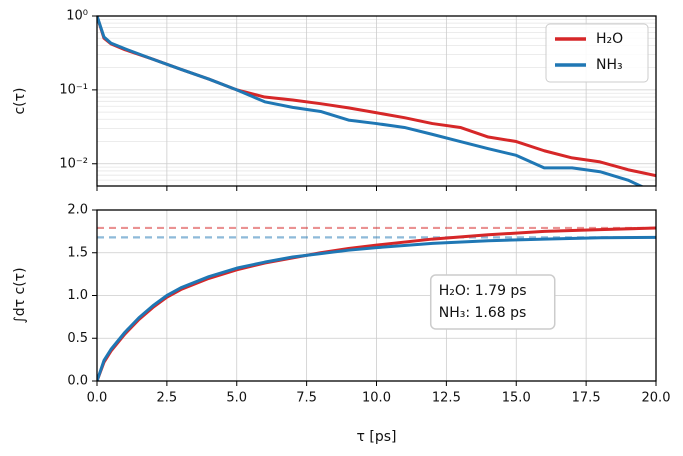 The image size is (683, 456). I want to click on x-tick-label: 20.0, so click(656, 398).